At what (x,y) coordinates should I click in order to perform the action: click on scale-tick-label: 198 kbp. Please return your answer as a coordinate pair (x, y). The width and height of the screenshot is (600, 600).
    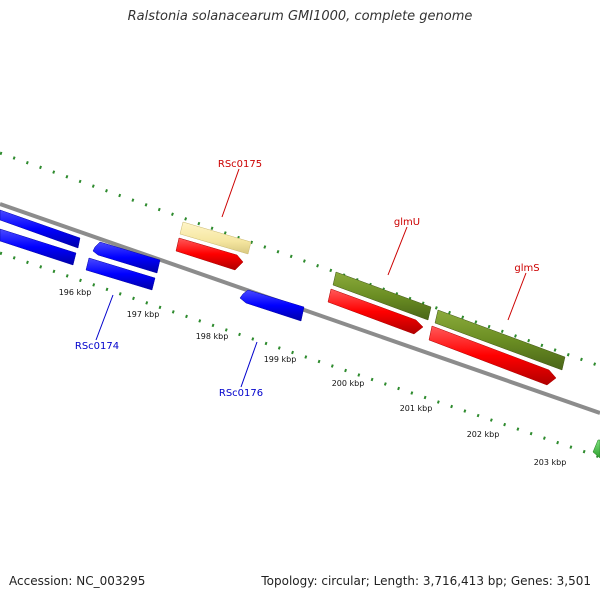
    Looking at the image, I should click on (212, 336).